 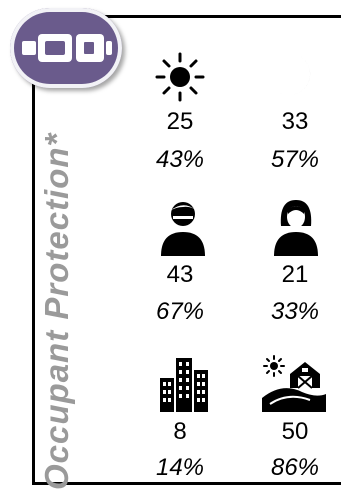 What do you see at coordinates (295, 274) in the screenshot?
I see `female-count: 21` at bounding box center [295, 274].